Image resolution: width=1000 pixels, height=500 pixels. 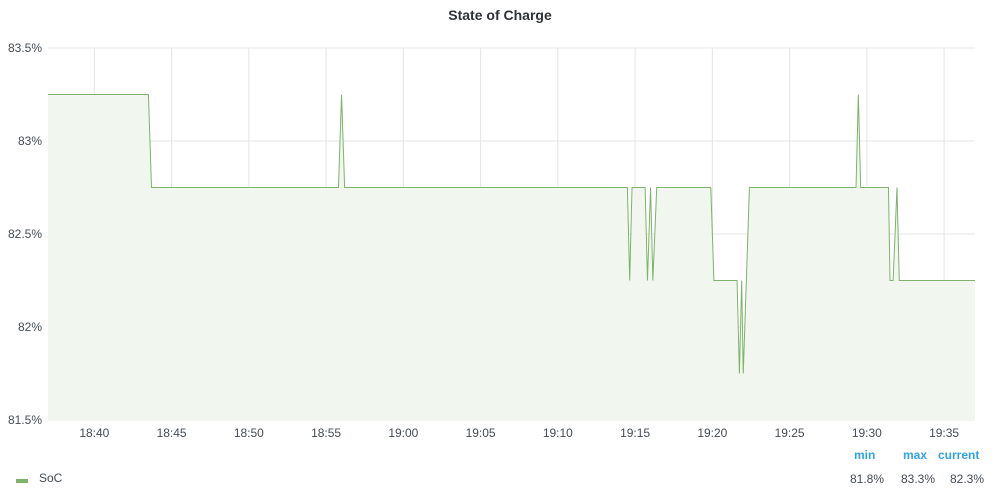 I want to click on legend-header-current: current, so click(x=959, y=455).